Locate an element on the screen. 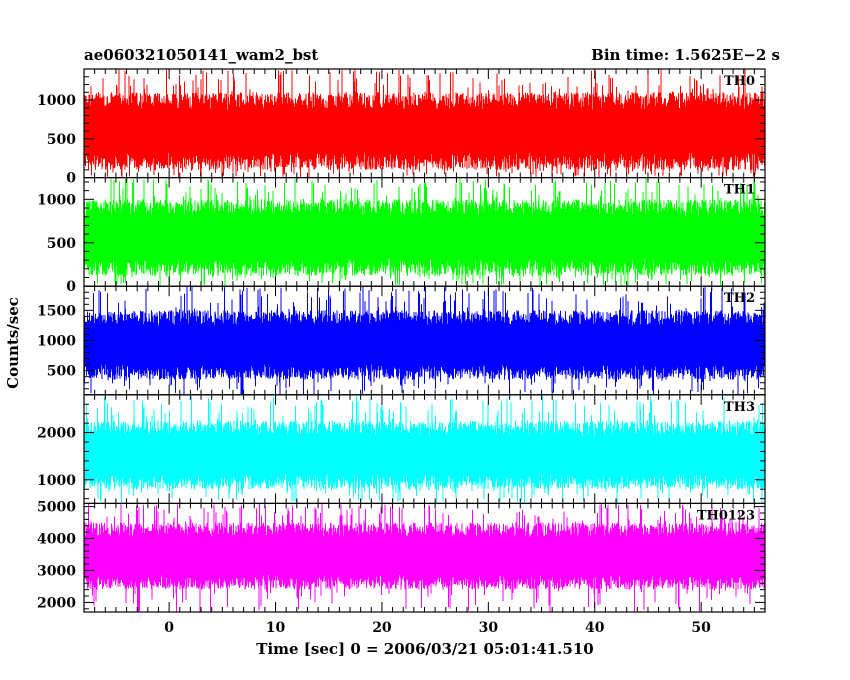 The height and width of the screenshot is (680, 850). chart-title-left: ae060321050141_wam2_bst is located at coordinates (201, 55).